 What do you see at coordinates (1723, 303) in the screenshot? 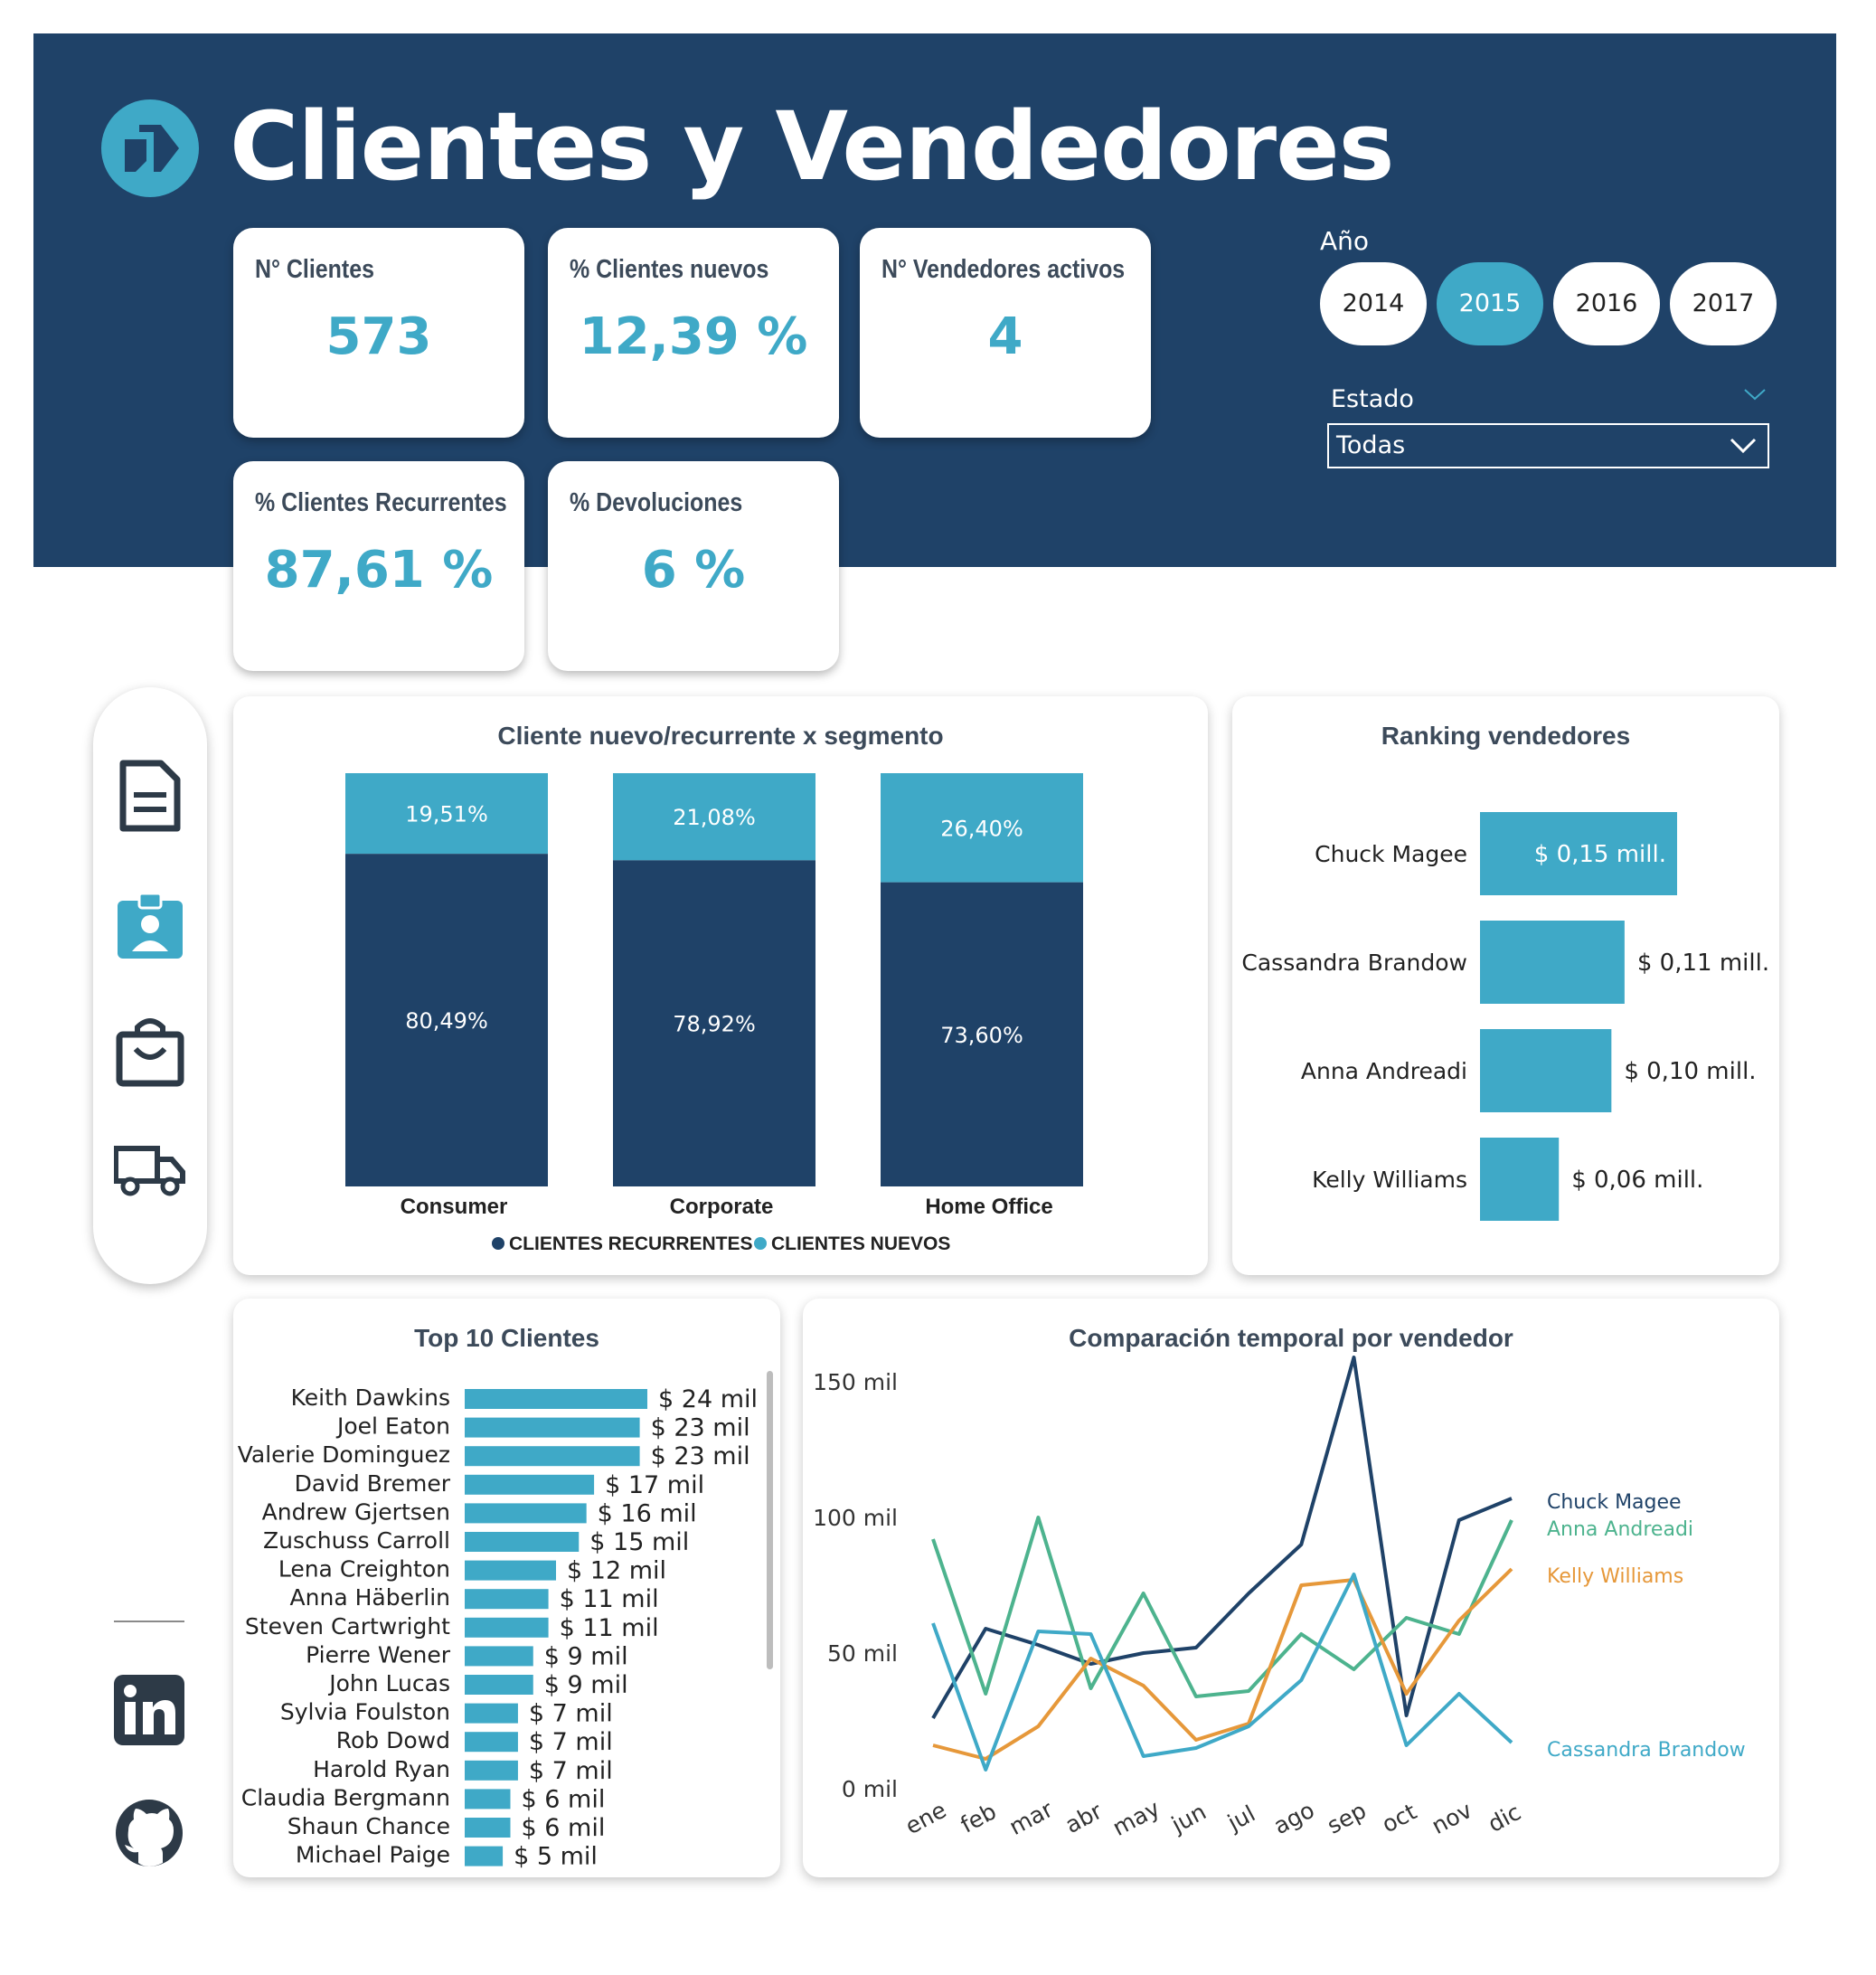
I see `year-button-2017: 2017` at bounding box center [1723, 303].